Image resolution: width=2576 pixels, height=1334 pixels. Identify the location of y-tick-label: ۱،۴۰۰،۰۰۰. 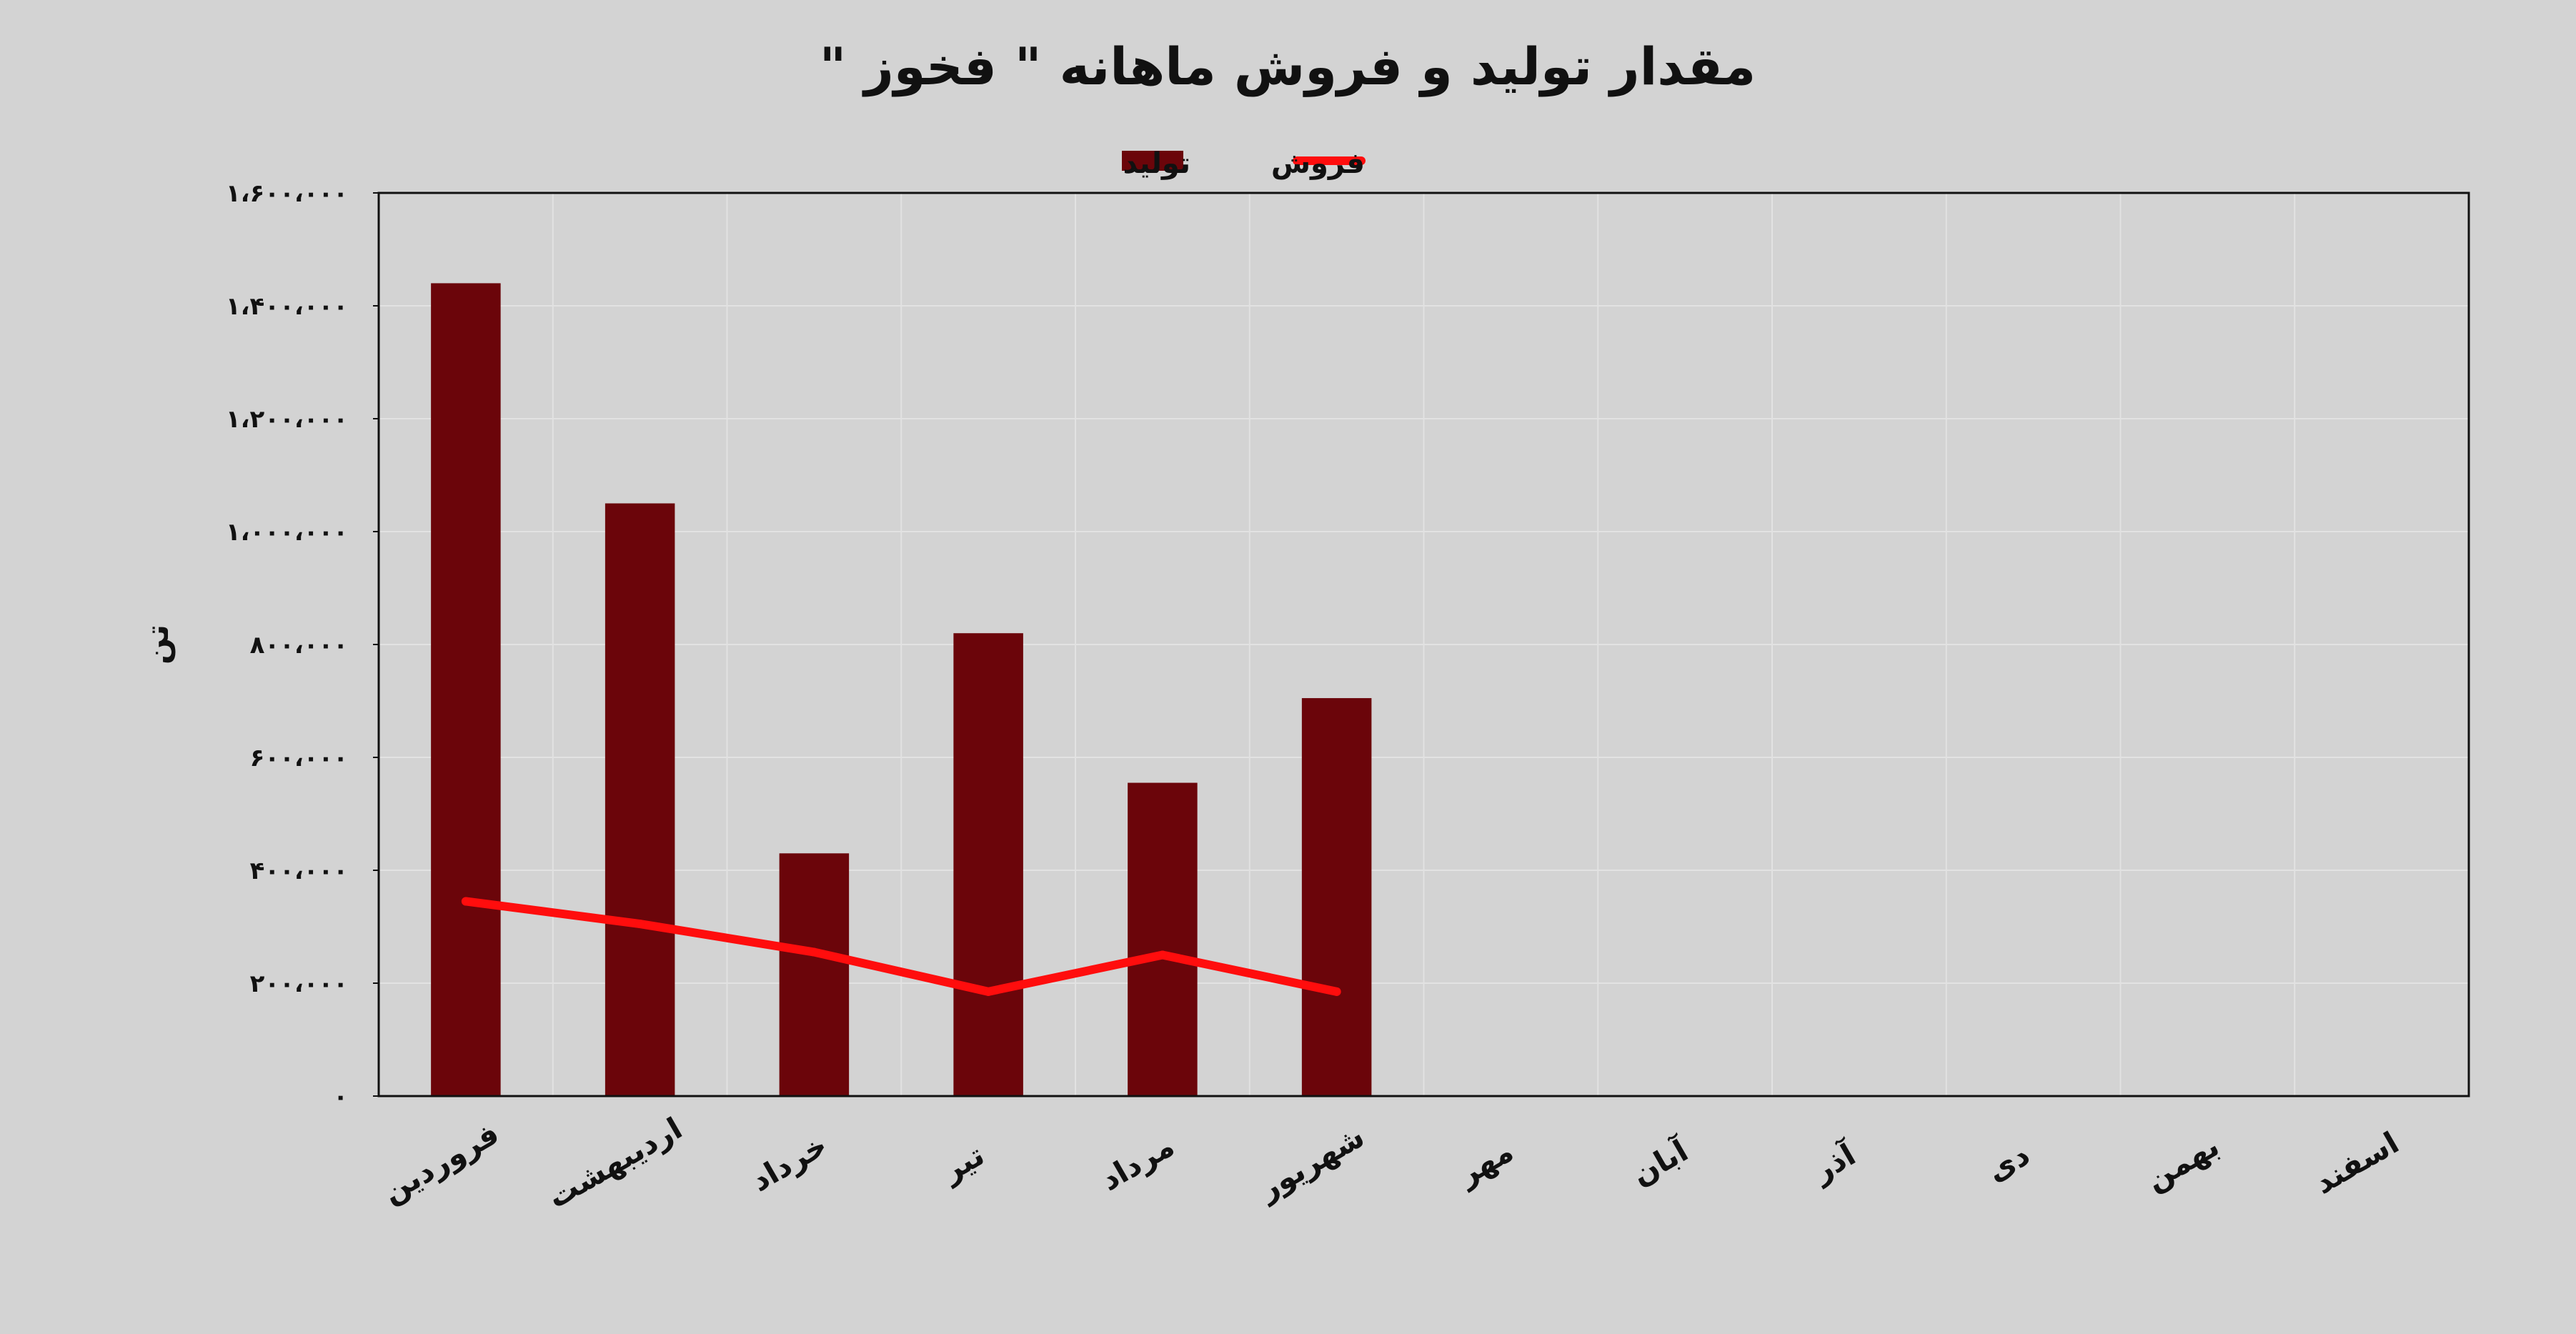
(287, 306).